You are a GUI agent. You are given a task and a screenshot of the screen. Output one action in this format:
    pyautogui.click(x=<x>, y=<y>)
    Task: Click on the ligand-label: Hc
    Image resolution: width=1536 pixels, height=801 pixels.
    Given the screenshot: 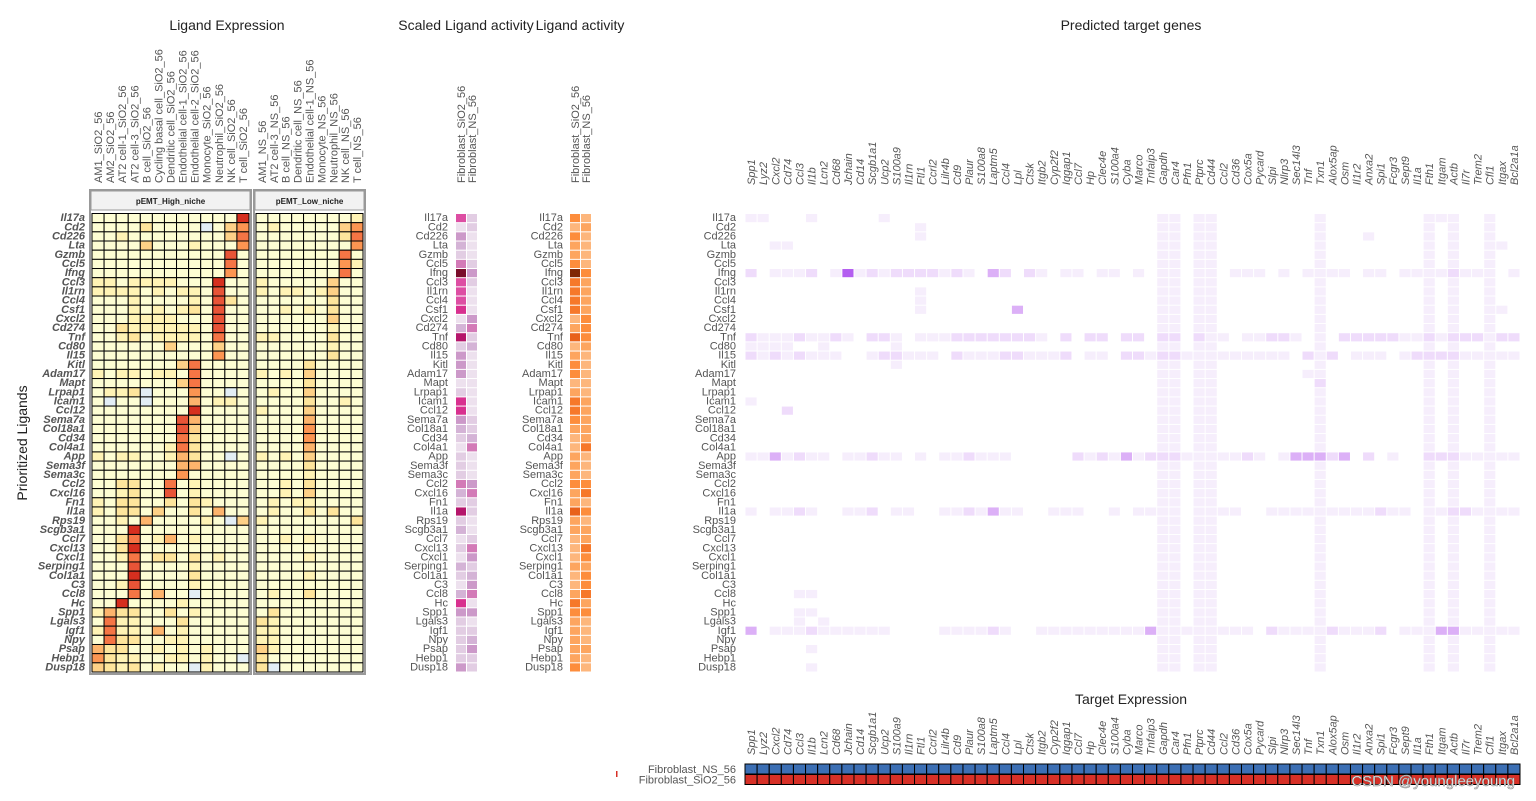 What is the action you would take?
    pyautogui.click(x=442, y=603)
    